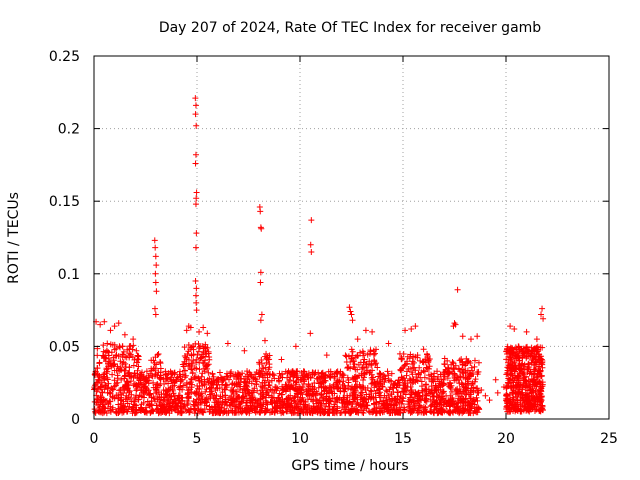 This screenshot has width=640, height=480. What do you see at coordinates (403, 439) in the screenshot?
I see `x-tick-label: 15` at bounding box center [403, 439].